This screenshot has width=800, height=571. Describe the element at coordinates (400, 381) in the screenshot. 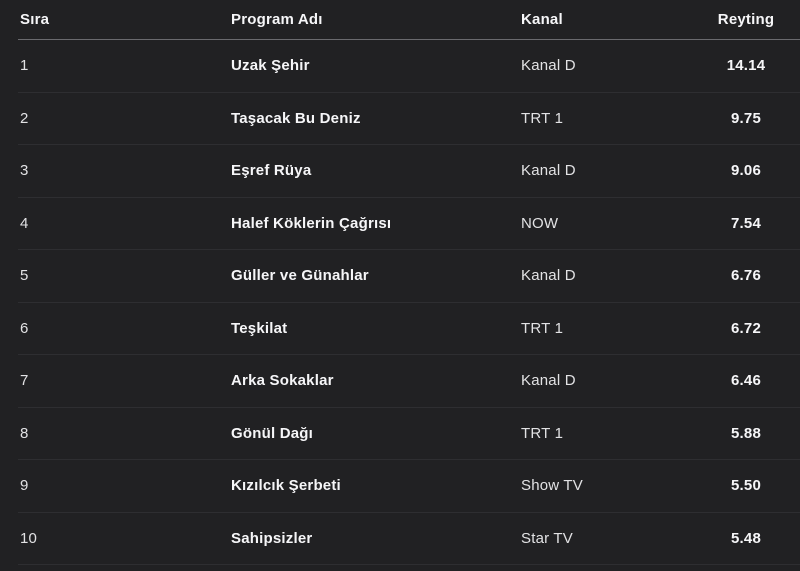

I see `table-row: 7 Arka Sokaklar Kanal D 6.46` at that location.